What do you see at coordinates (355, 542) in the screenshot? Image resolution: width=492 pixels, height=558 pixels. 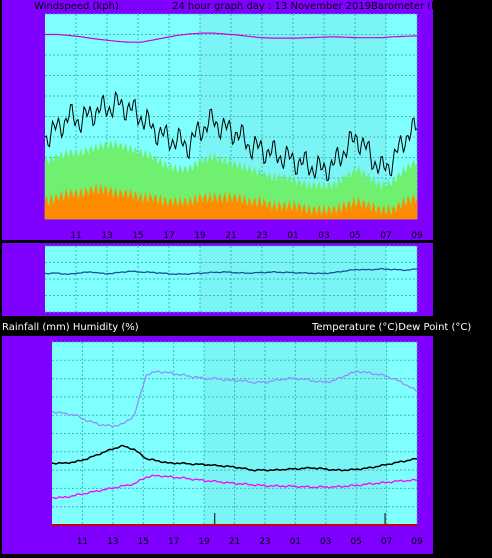 I see `temp-x-tick-label: 05` at bounding box center [355, 542].